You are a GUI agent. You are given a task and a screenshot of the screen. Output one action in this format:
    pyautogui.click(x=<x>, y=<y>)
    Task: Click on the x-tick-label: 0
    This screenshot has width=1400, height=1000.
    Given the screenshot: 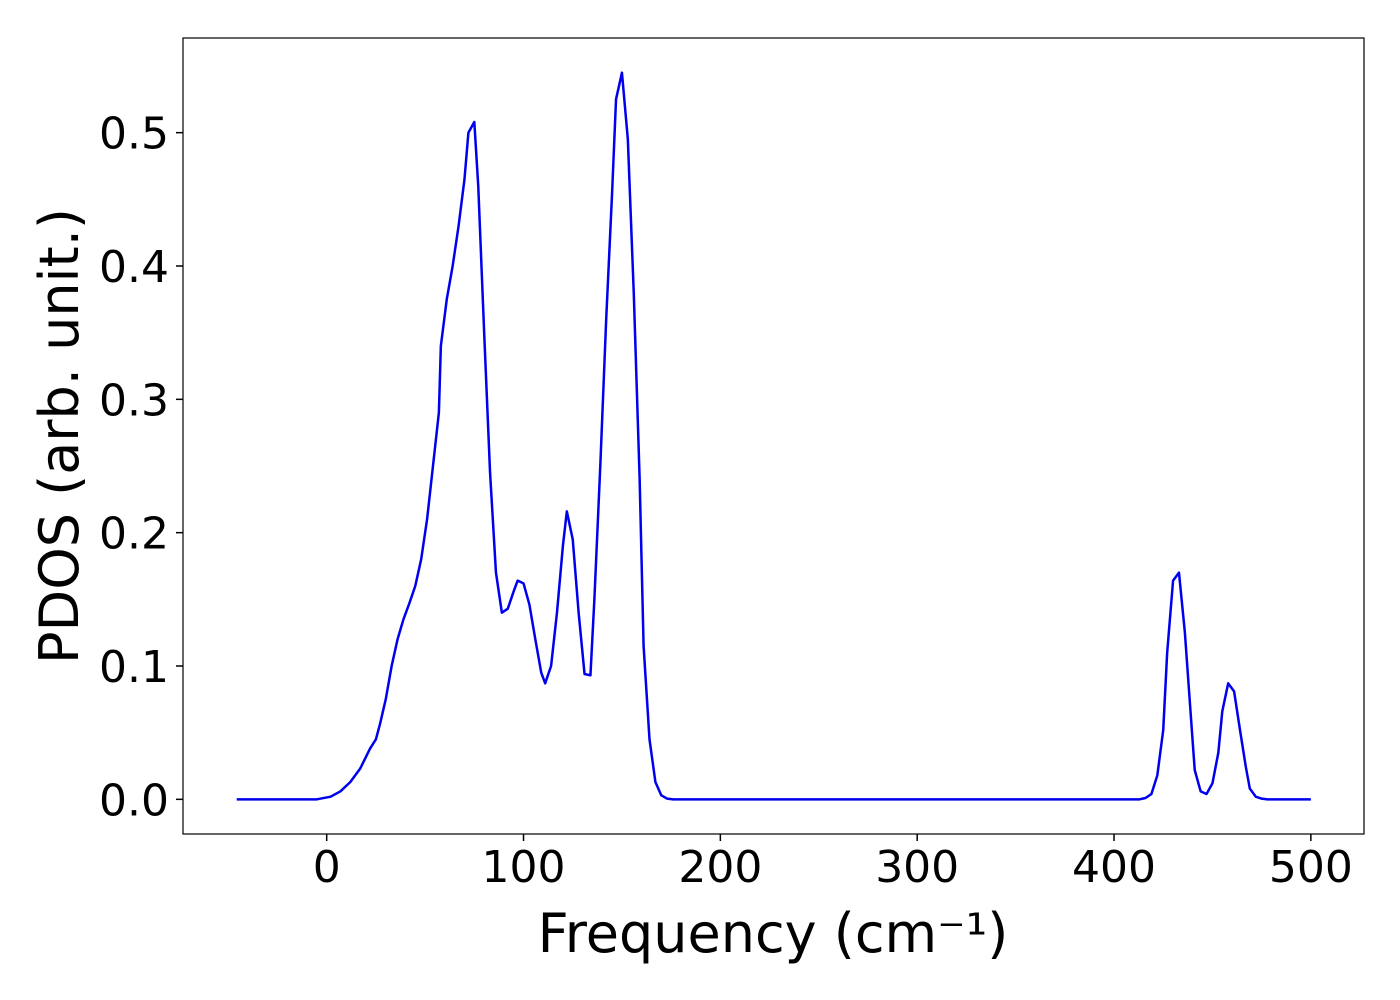 What is the action you would take?
    pyautogui.click(x=327, y=867)
    